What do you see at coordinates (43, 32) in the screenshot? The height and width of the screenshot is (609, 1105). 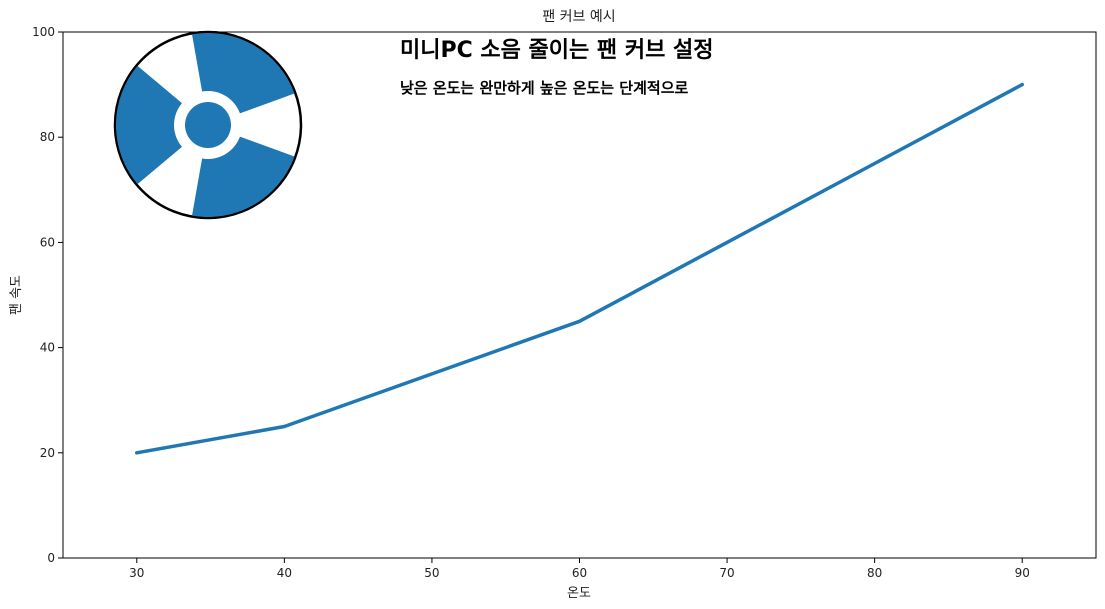 I see `y-tick-label: 100` at bounding box center [43, 32].